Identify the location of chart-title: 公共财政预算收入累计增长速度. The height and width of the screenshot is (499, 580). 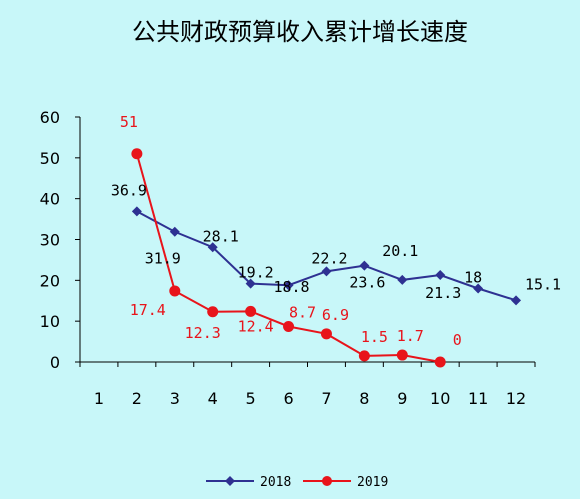
(300, 32).